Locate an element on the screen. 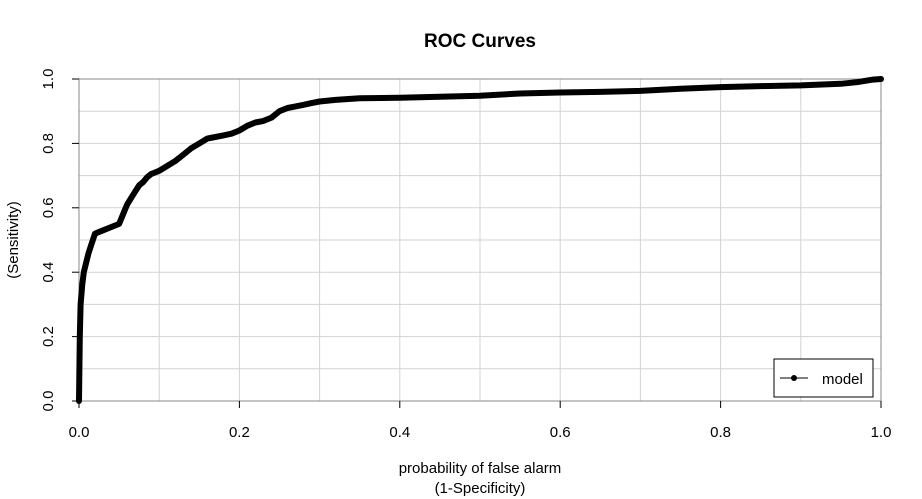 This screenshot has width=922, height=499. x-tick-label: 0.2 is located at coordinates (239, 432).